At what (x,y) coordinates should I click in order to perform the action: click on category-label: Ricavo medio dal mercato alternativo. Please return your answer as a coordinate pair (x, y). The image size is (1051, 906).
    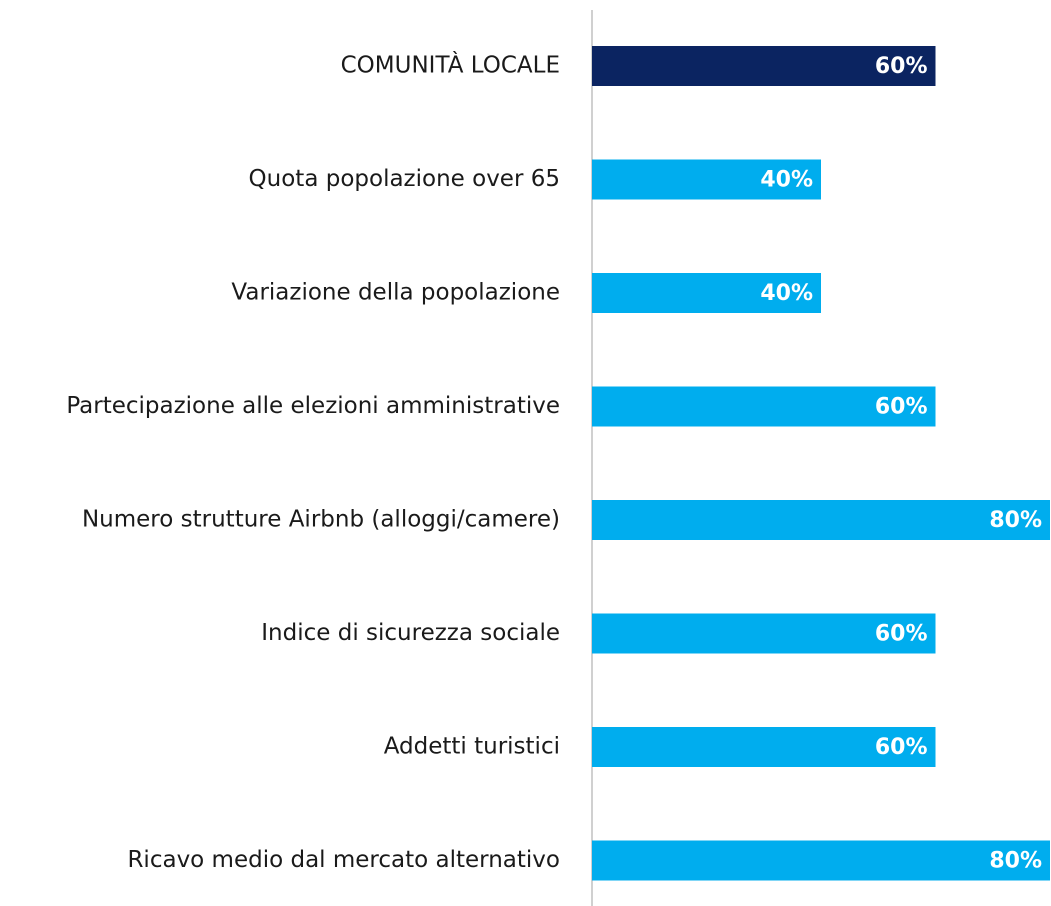
    Looking at the image, I should click on (343, 860).